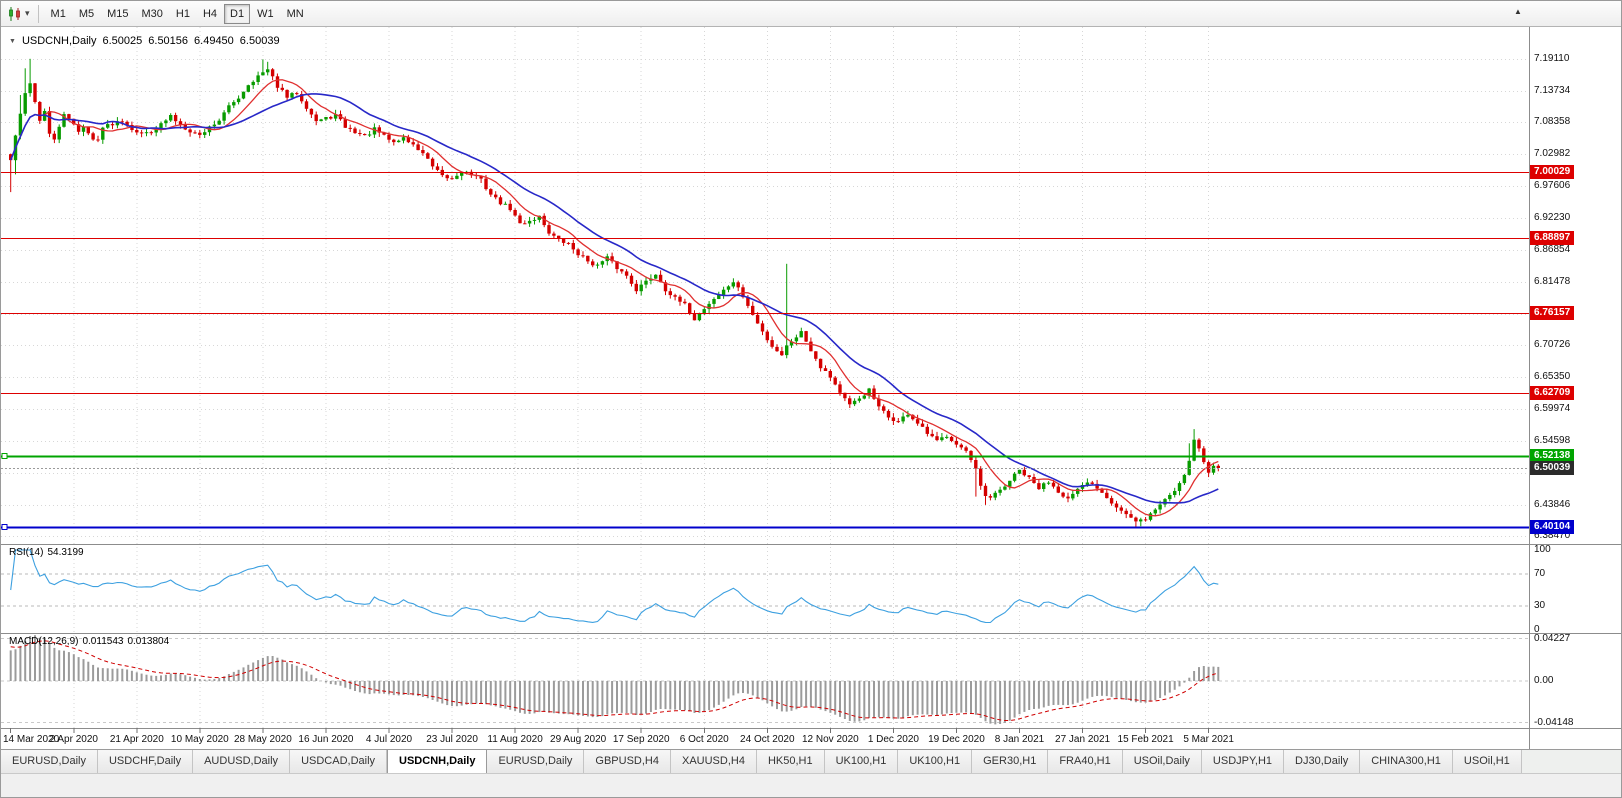 The height and width of the screenshot is (798, 1622). Describe the element at coordinates (73, 739) in the screenshot. I see `date-tick-label: 2 Apr 2020` at that location.